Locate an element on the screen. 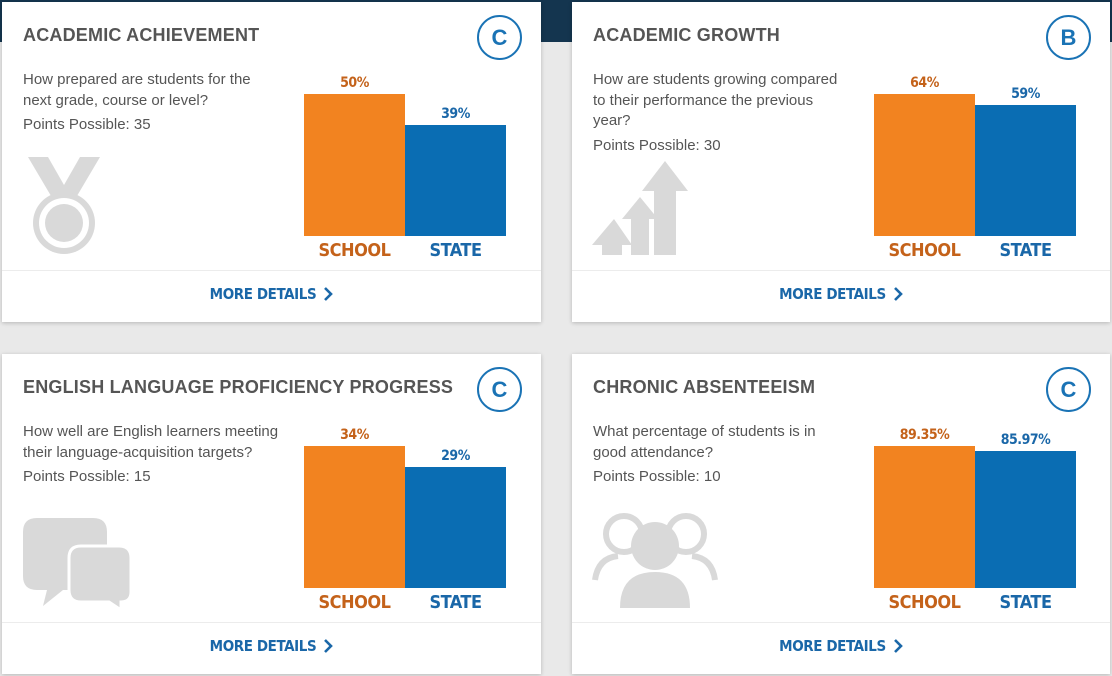 The image size is (1112, 676). growth-arrows-icon is located at coordinates (640, 208).